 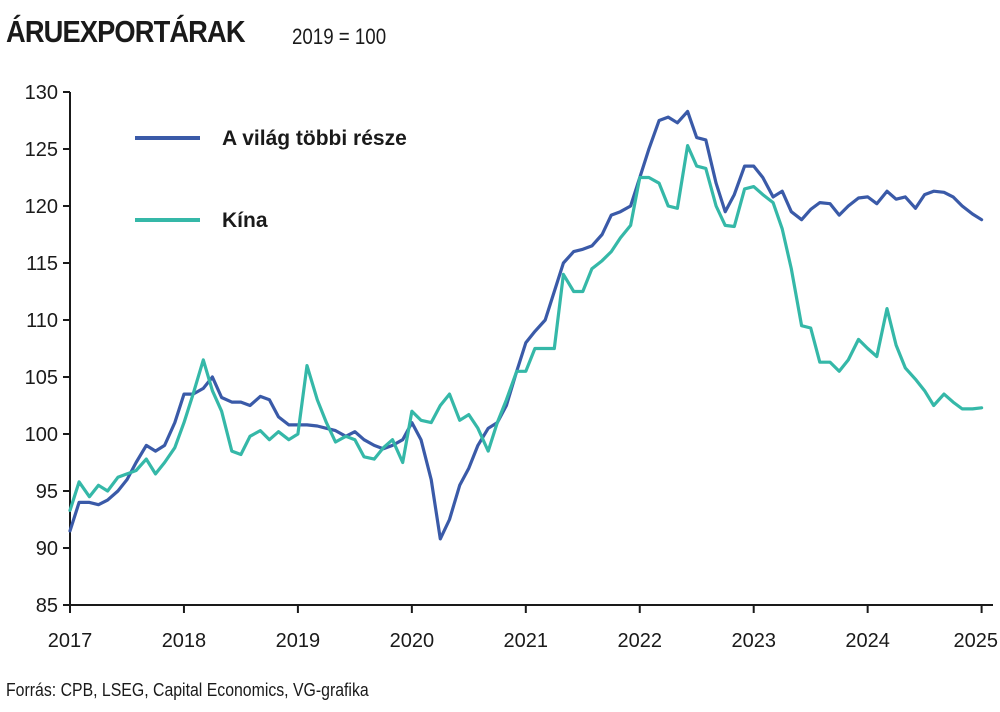 What do you see at coordinates (867, 641) in the screenshot?
I see `x-tick-label: 2024` at bounding box center [867, 641].